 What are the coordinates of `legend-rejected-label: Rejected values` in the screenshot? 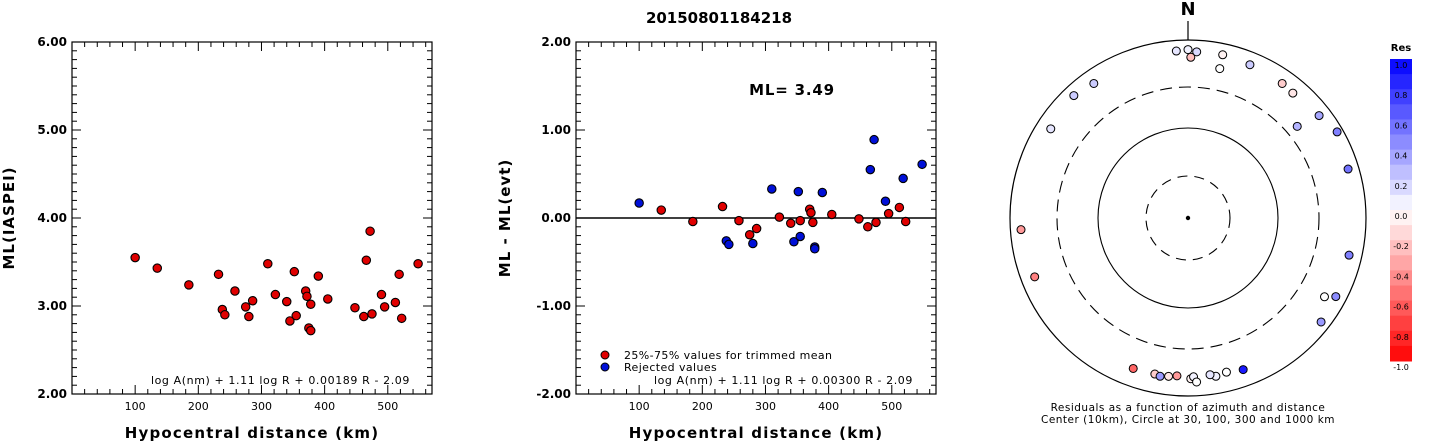 It's located at (670, 367).